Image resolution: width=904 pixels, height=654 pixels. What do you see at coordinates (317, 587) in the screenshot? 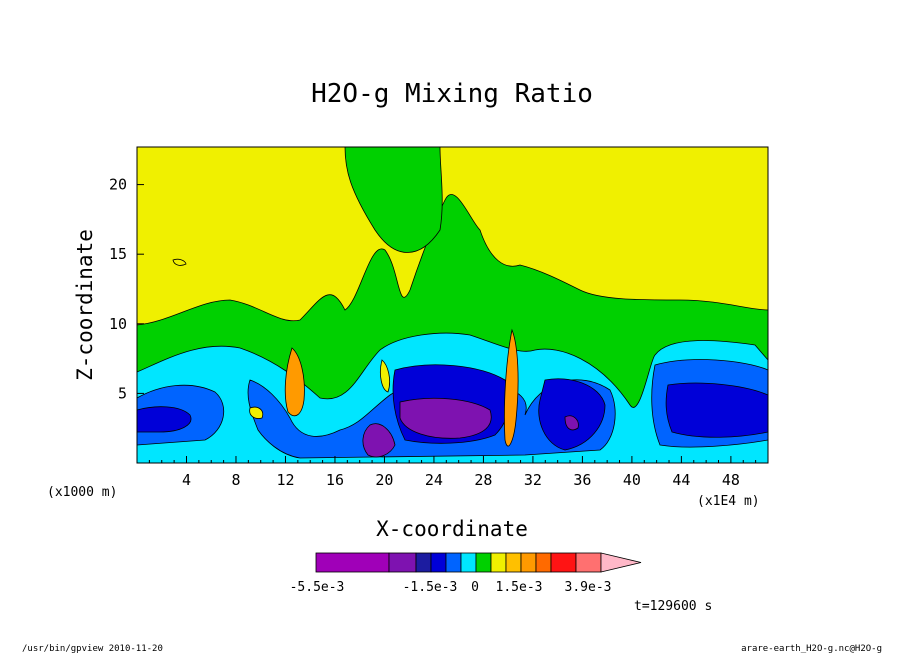
I see `colorbar-label: -5.5e-3` at bounding box center [317, 587].